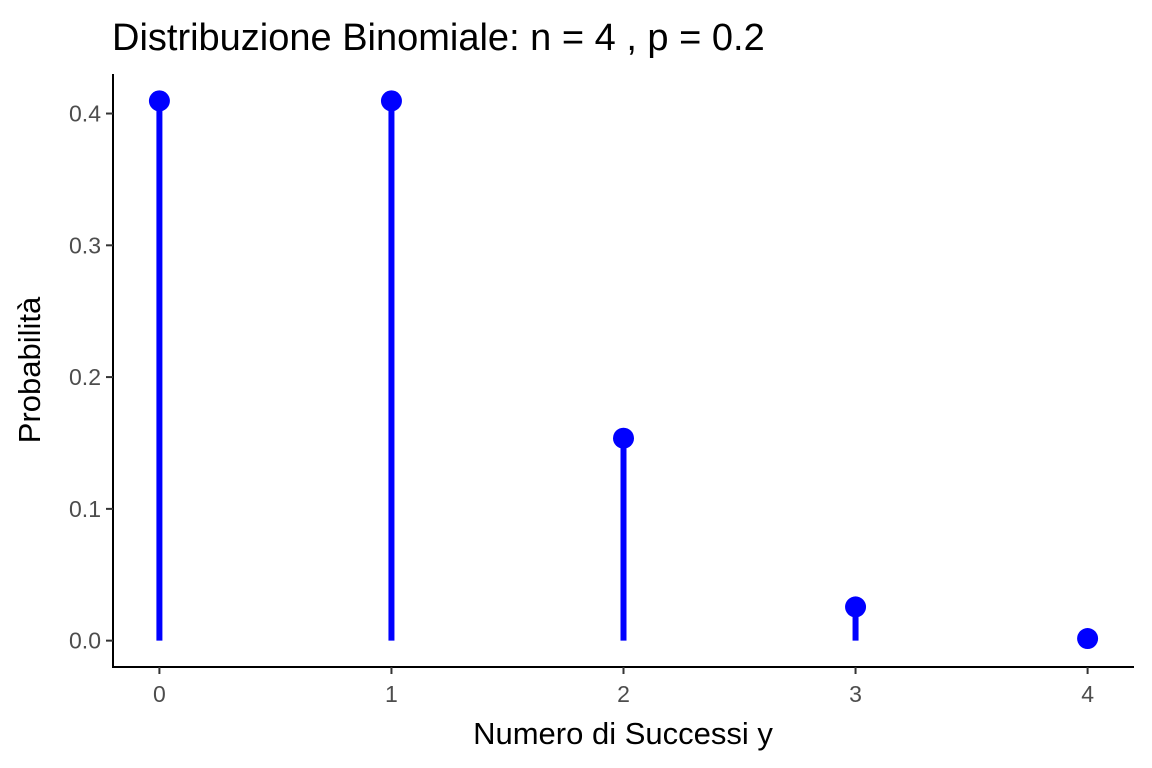 The width and height of the screenshot is (1152, 768). I want to click on y-tick-label: 0.2, so click(85, 377).